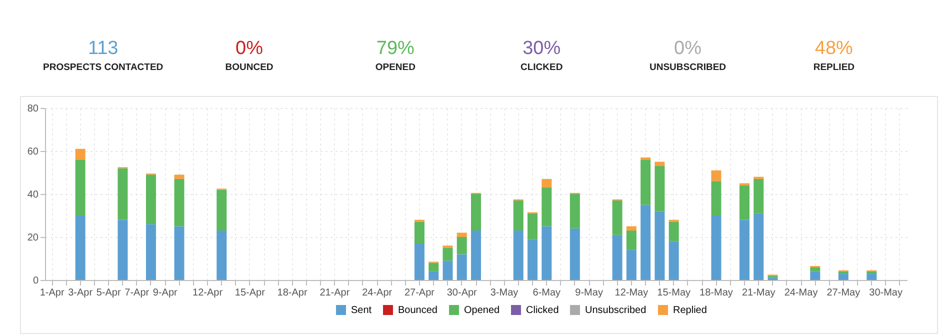  Describe the element at coordinates (165, 293) in the screenshot. I see `x-tick-label: 9-Apr` at that location.